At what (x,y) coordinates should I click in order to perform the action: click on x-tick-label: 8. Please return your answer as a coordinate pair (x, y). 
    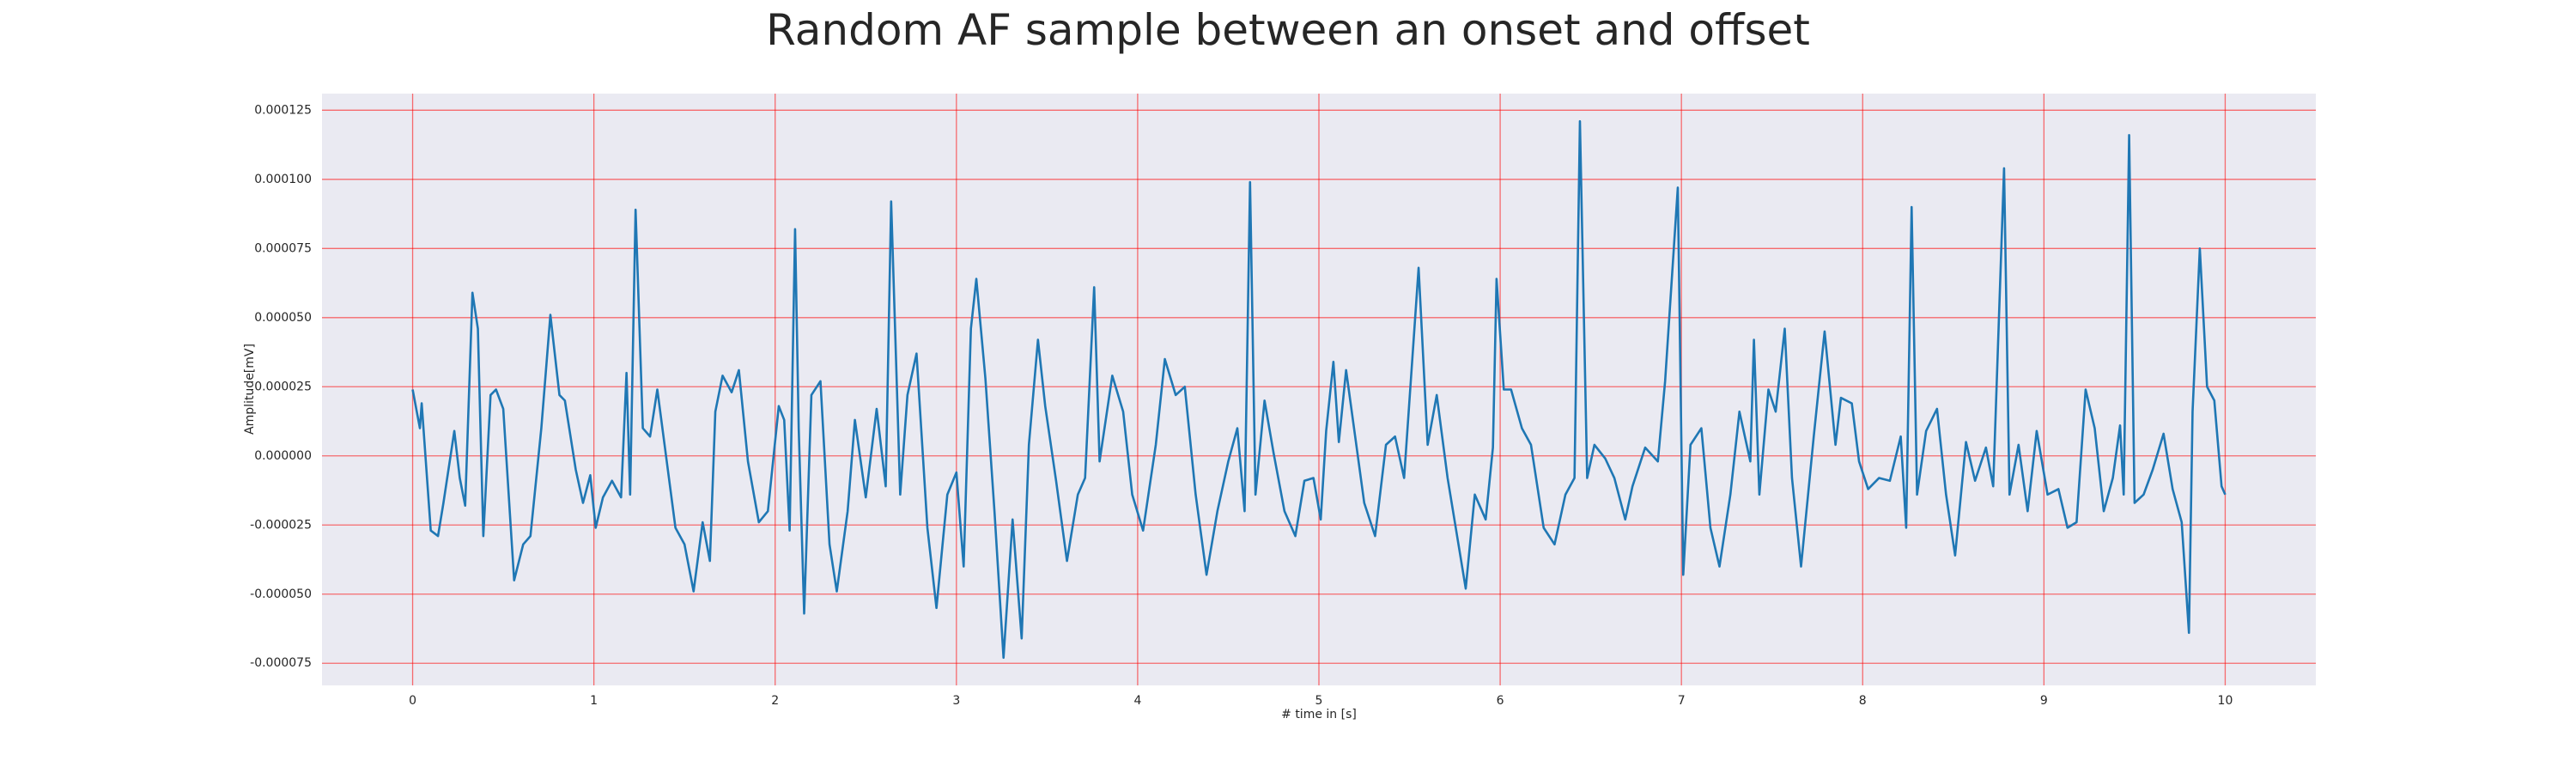
    Looking at the image, I should click on (1863, 701).